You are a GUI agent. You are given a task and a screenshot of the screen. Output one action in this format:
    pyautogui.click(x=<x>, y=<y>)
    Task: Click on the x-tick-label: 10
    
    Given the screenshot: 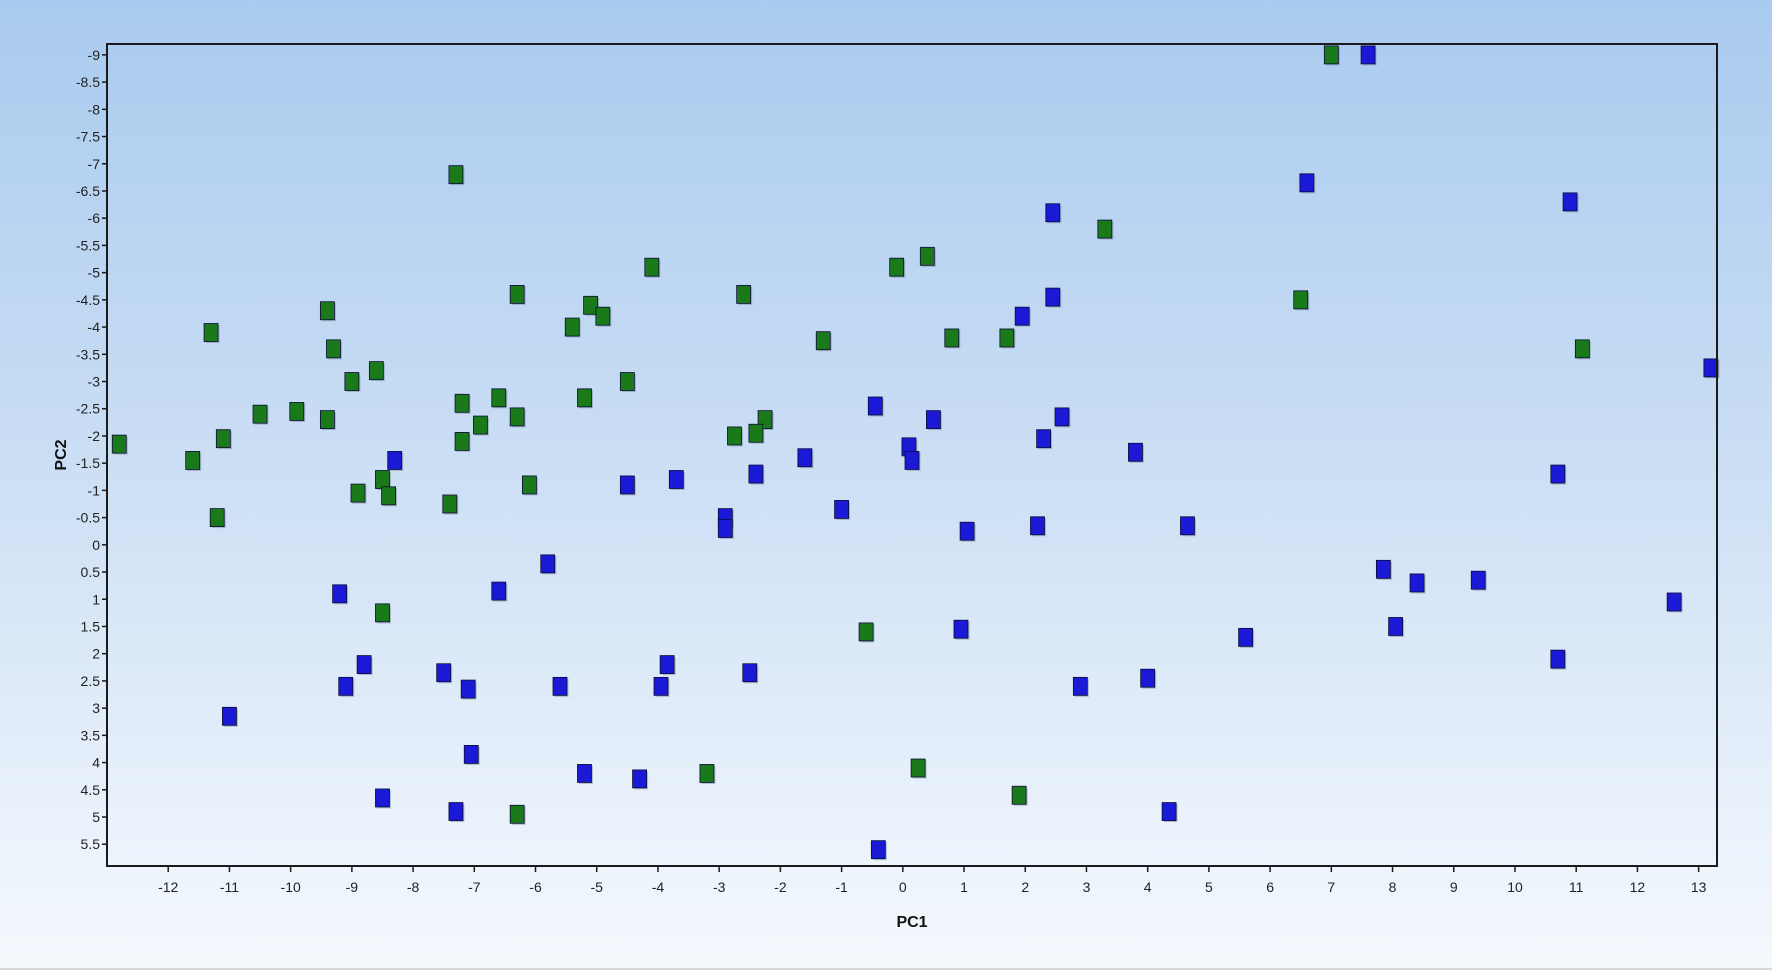 What is the action you would take?
    pyautogui.click(x=1515, y=887)
    